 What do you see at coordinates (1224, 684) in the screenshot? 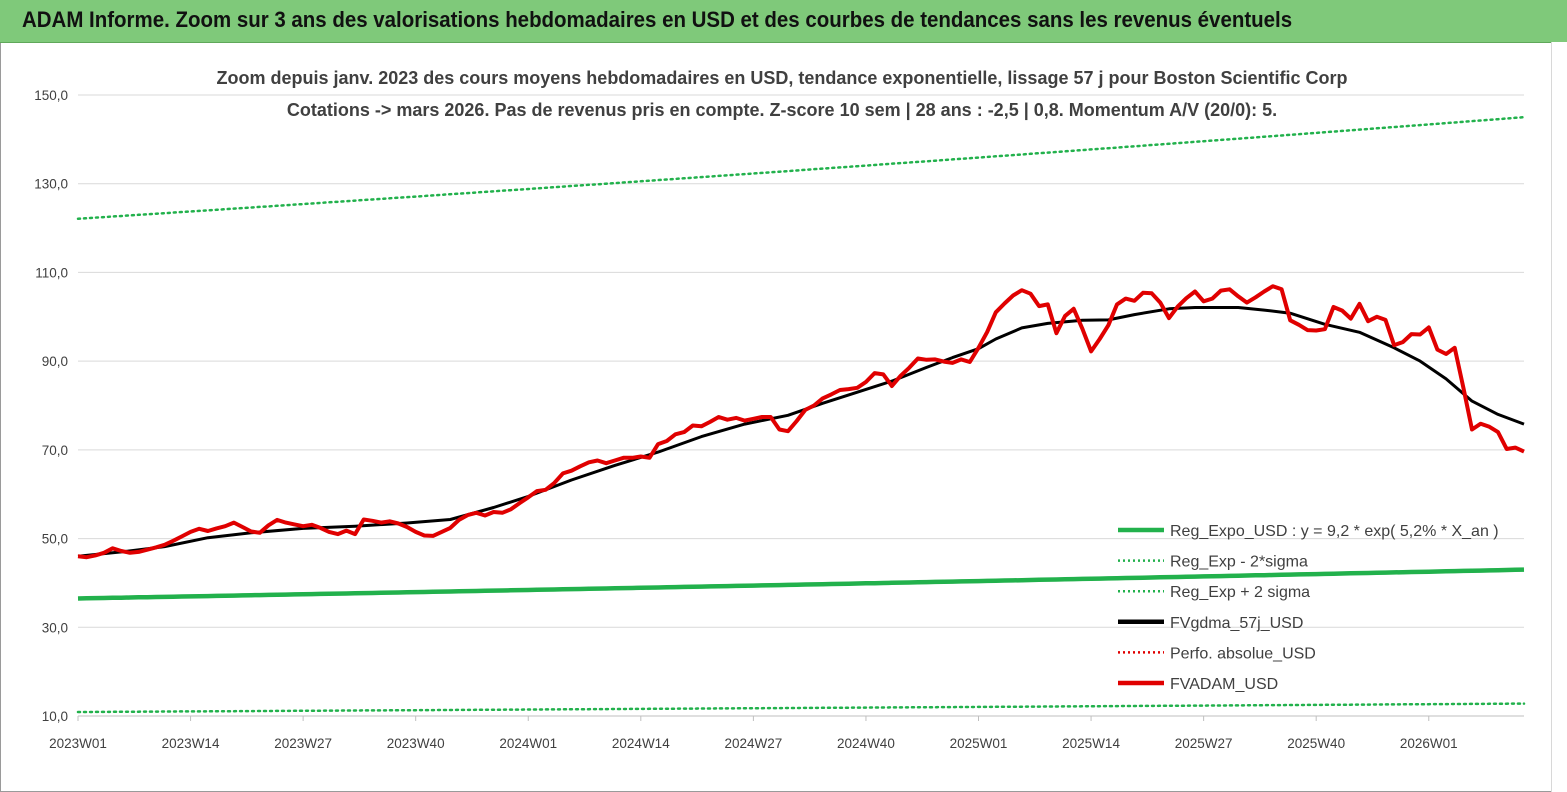
I see `legend-label-fvadam: FVADAM_USD` at bounding box center [1224, 684].